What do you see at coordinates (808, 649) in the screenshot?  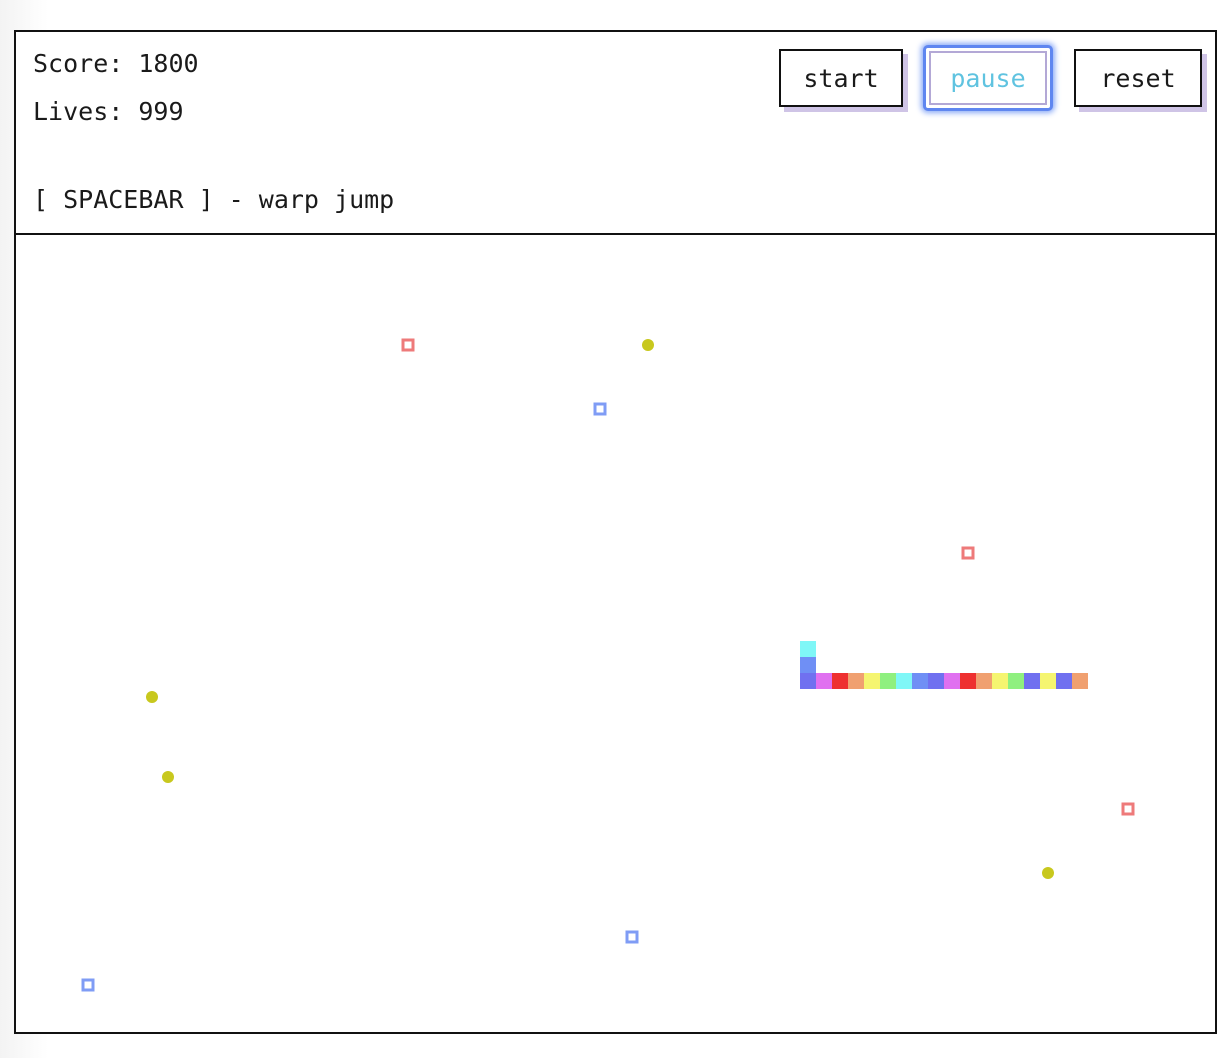 I see `snake-head` at bounding box center [808, 649].